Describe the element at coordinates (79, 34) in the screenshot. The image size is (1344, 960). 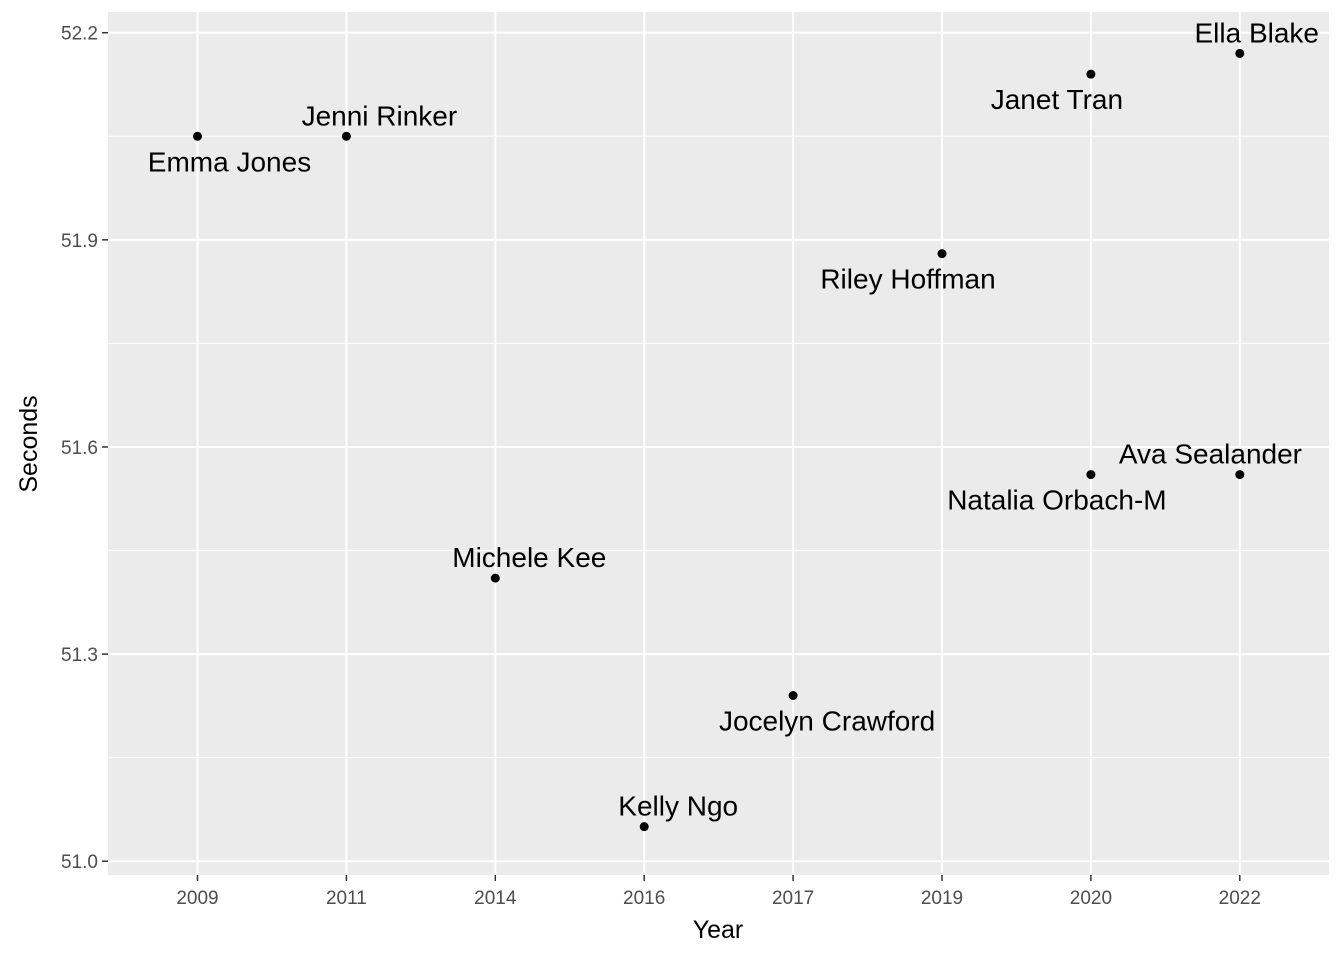
I see `y-tick-label: 52.2` at that location.